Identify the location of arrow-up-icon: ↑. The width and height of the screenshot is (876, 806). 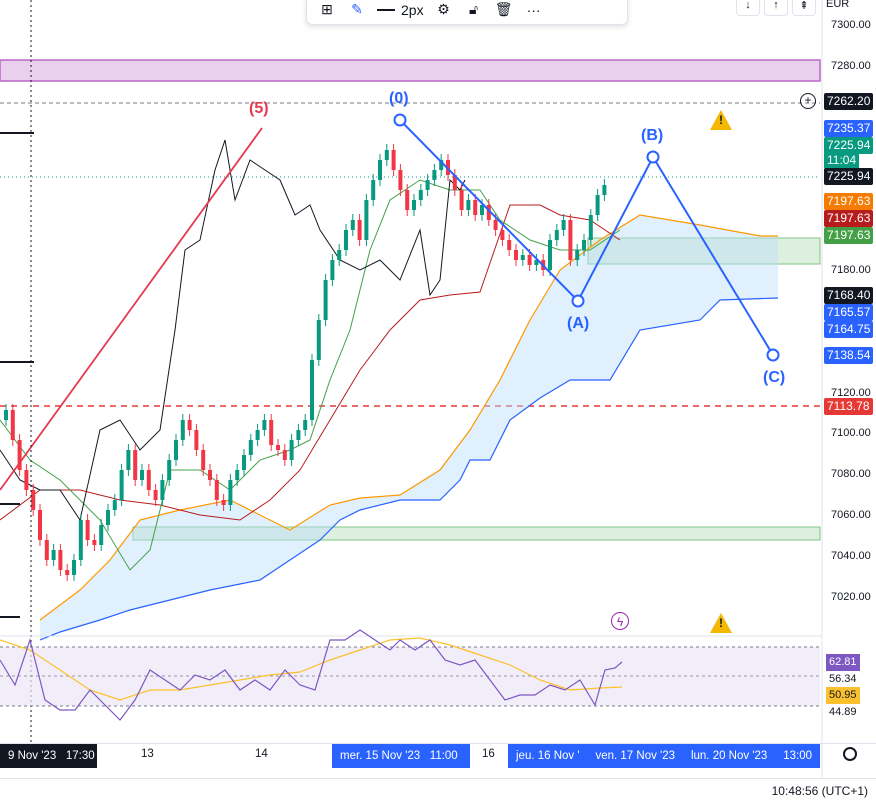
(776, 5).